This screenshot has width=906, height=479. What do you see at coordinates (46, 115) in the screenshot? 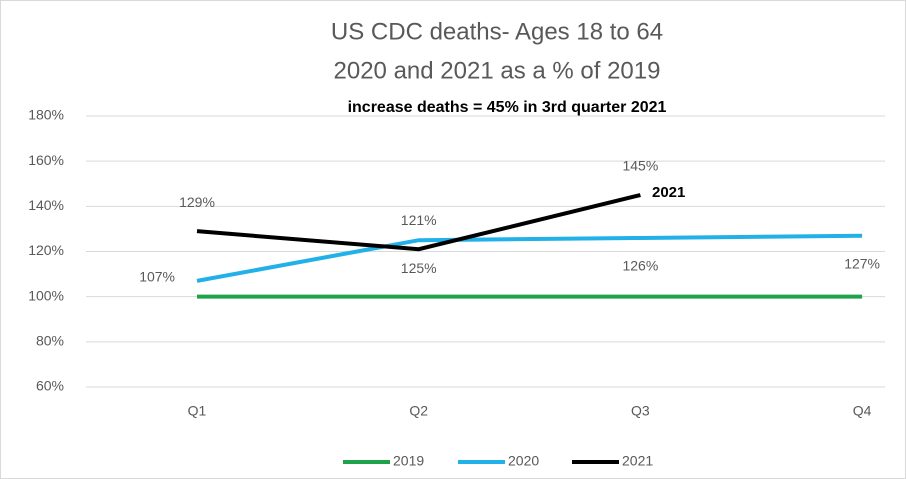
I see `y-tick-label: 180%` at bounding box center [46, 115].